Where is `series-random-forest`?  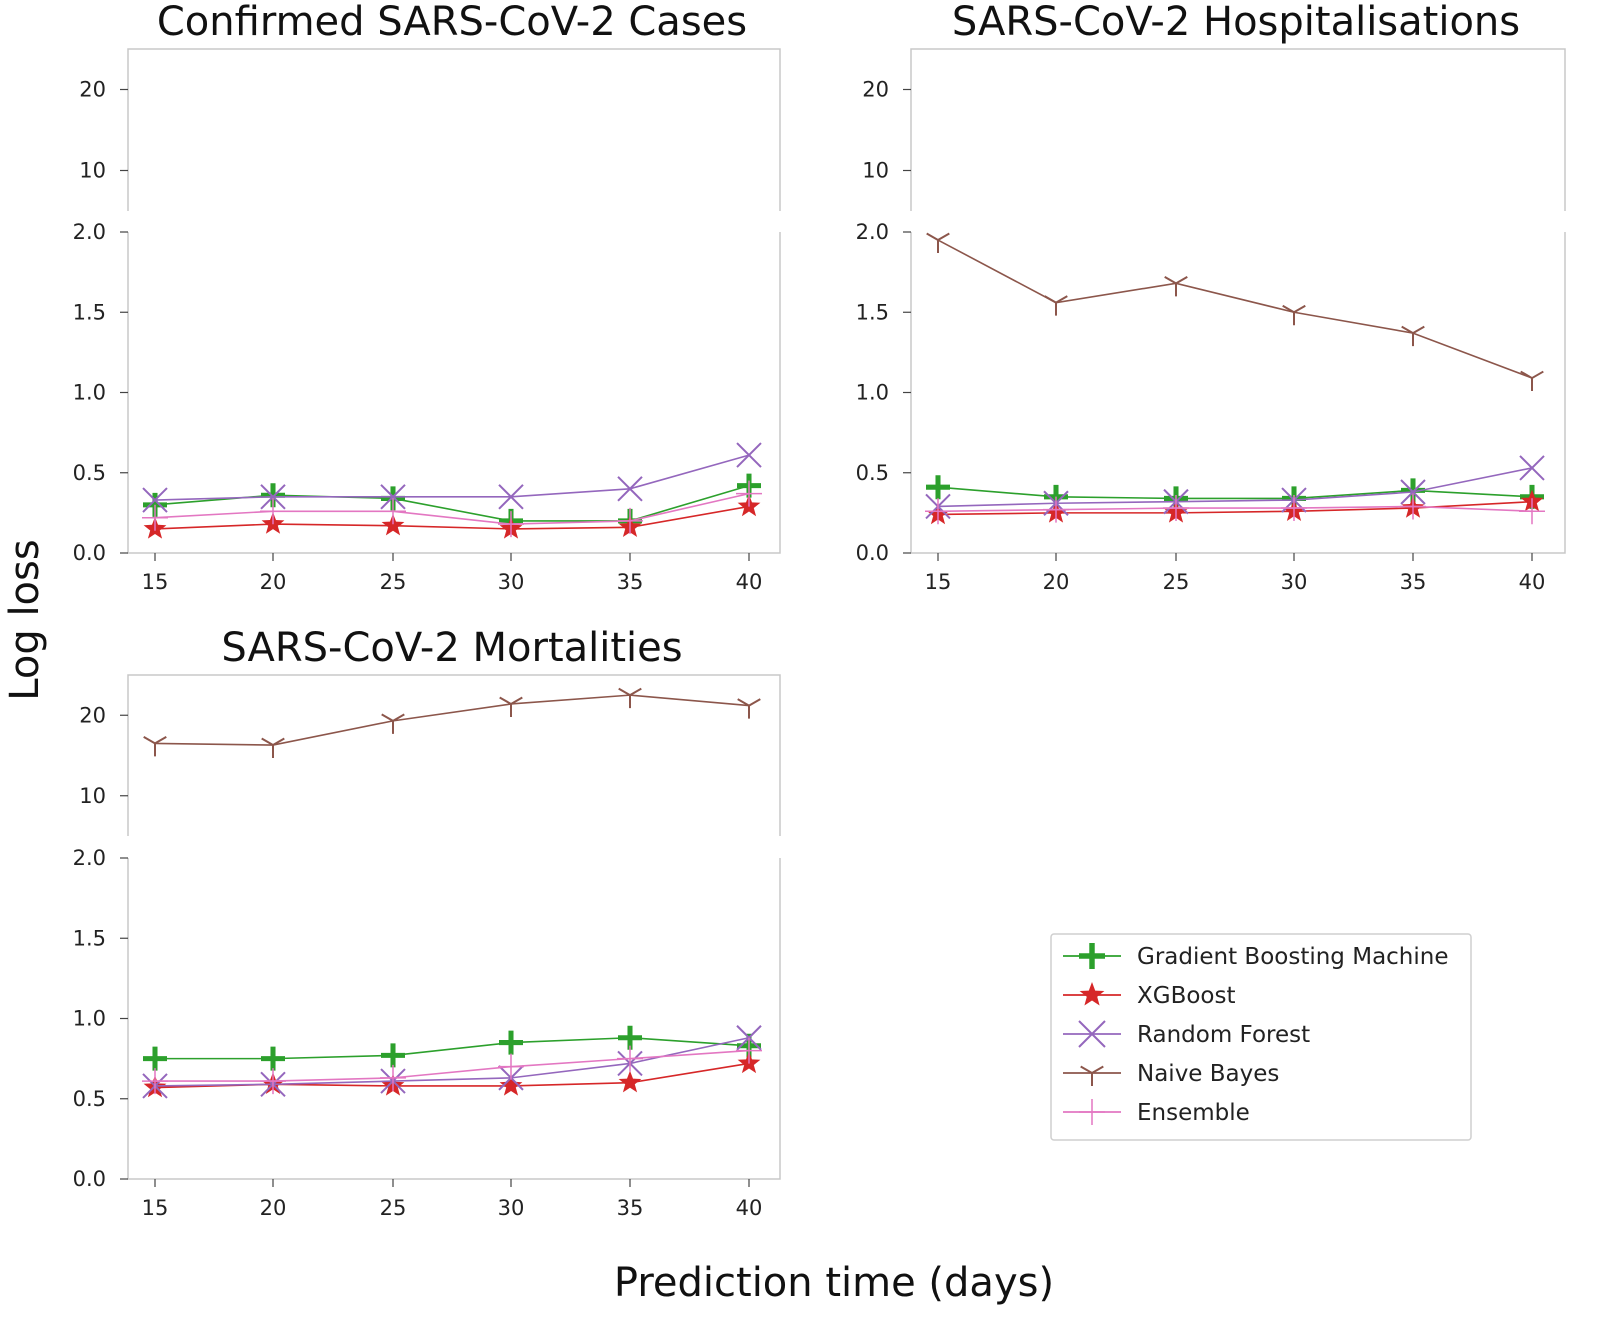
series-random-forest is located at coordinates (452, 1062).